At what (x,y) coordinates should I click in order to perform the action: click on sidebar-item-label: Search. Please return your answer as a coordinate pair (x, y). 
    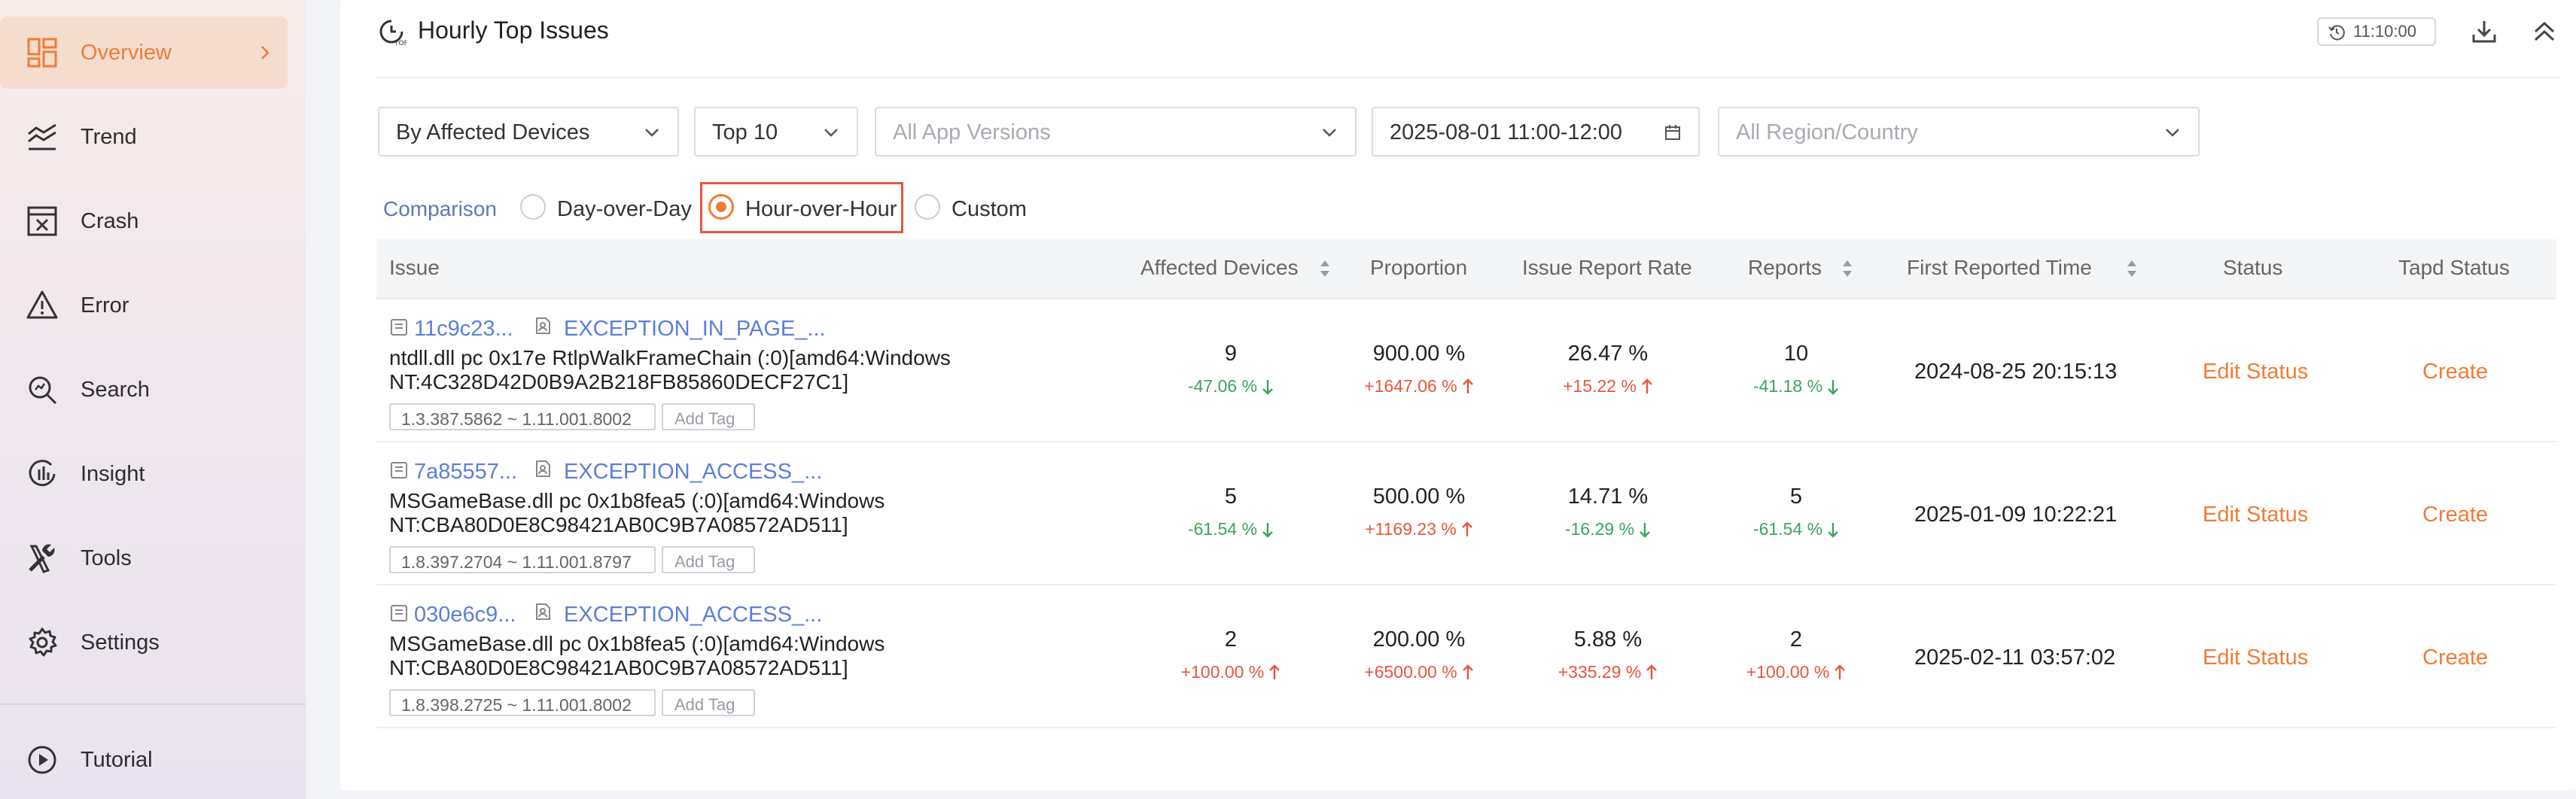
    Looking at the image, I should click on (116, 390).